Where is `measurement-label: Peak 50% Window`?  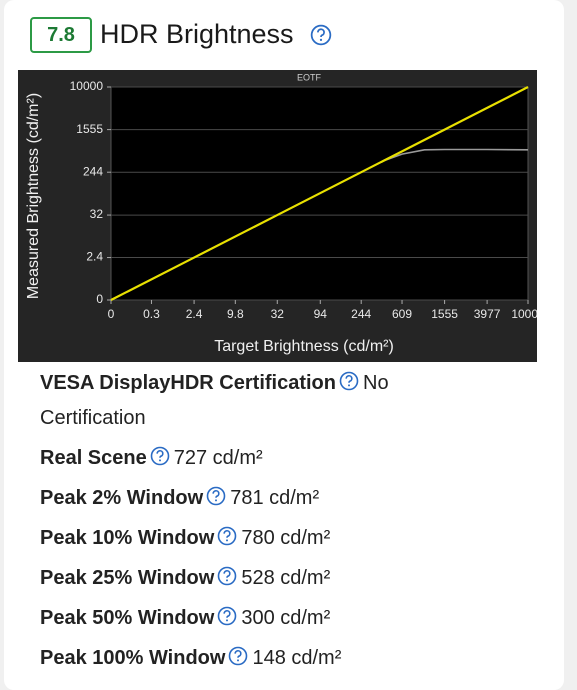
measurement-label: Peak 50% Window is located at coordinates (127, 618).